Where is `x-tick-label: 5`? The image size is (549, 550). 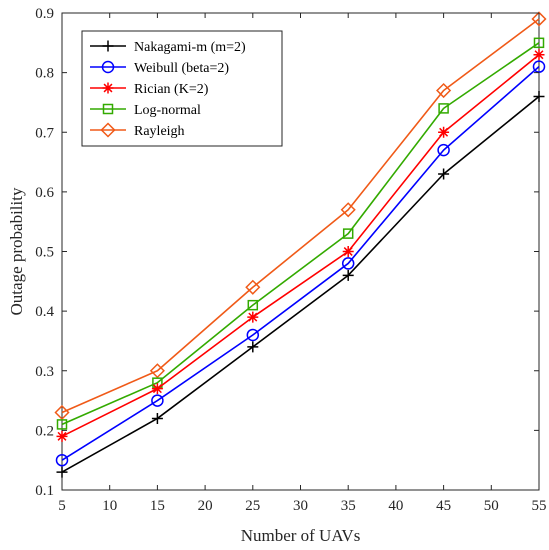
x-tick-label: 5 is located at coordinates (62, 506).